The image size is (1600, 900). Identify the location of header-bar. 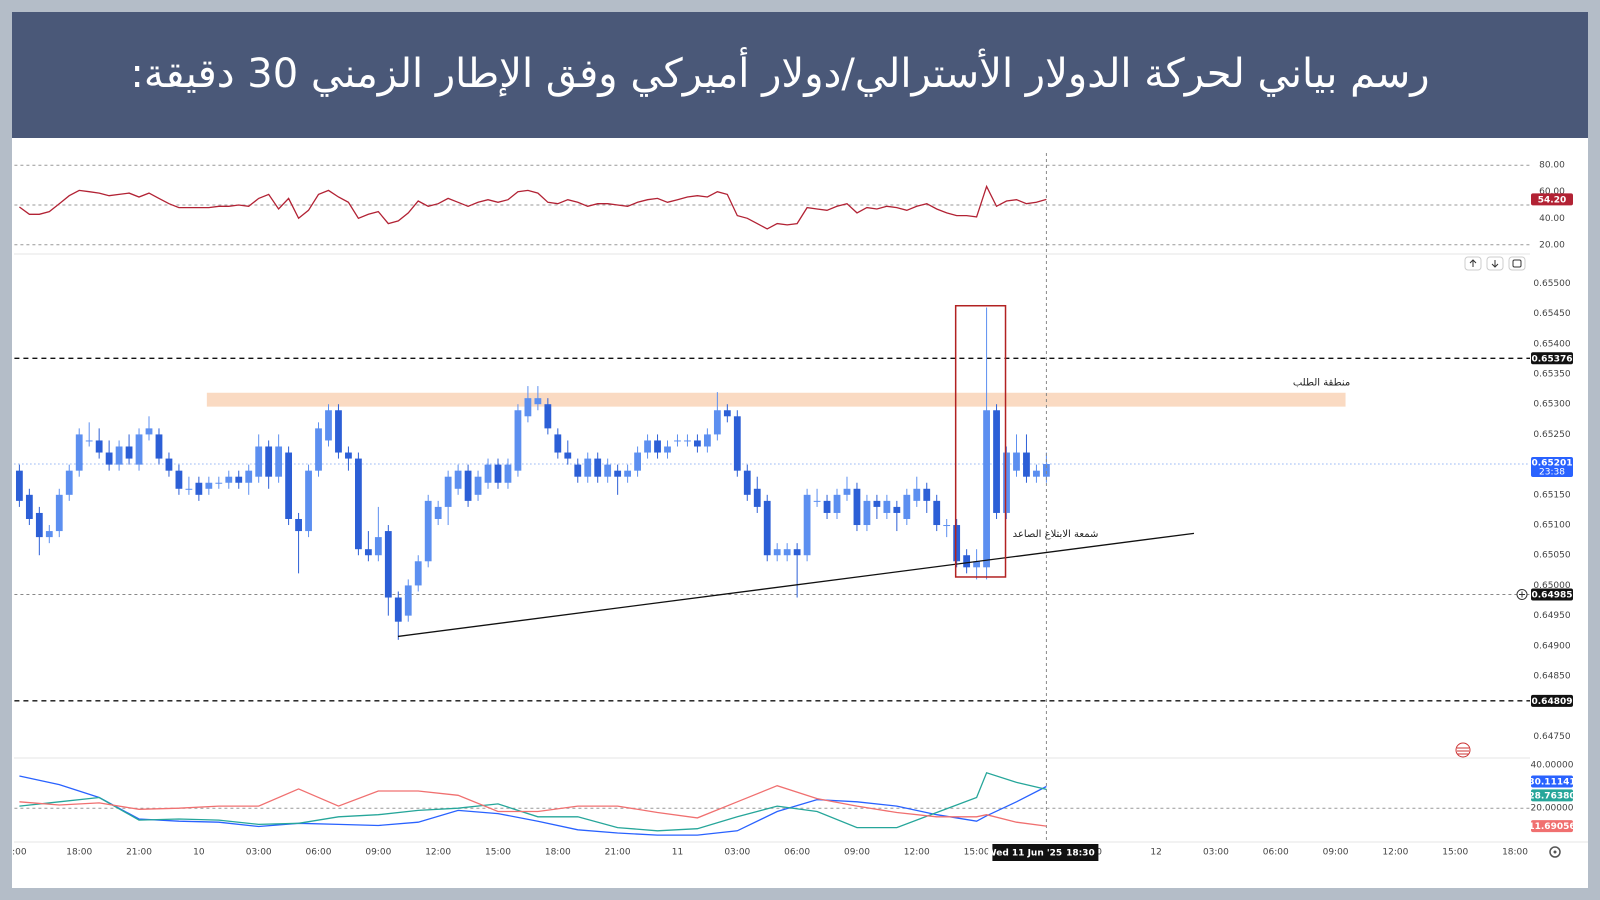
(800, 75).